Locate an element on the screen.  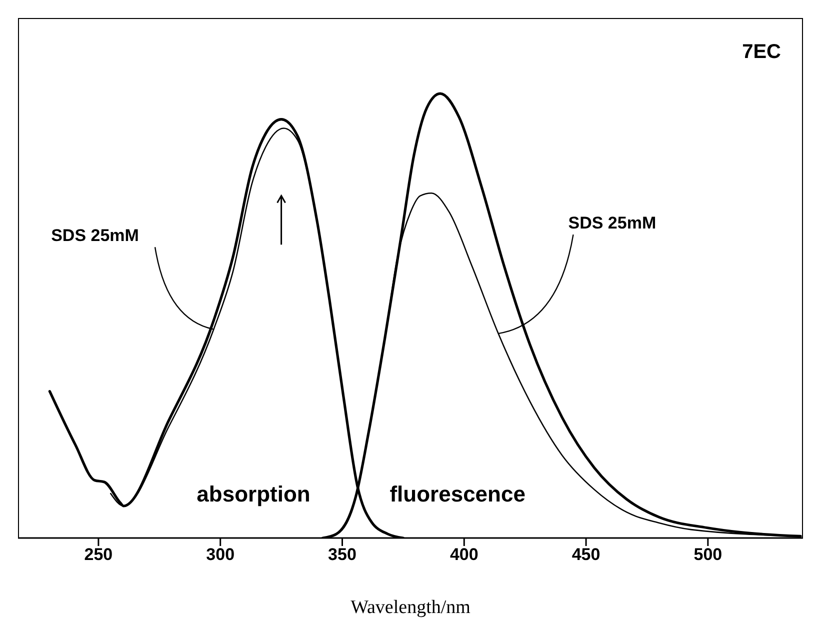
x-tick-label: 400 is located at coordinates (464, 554).